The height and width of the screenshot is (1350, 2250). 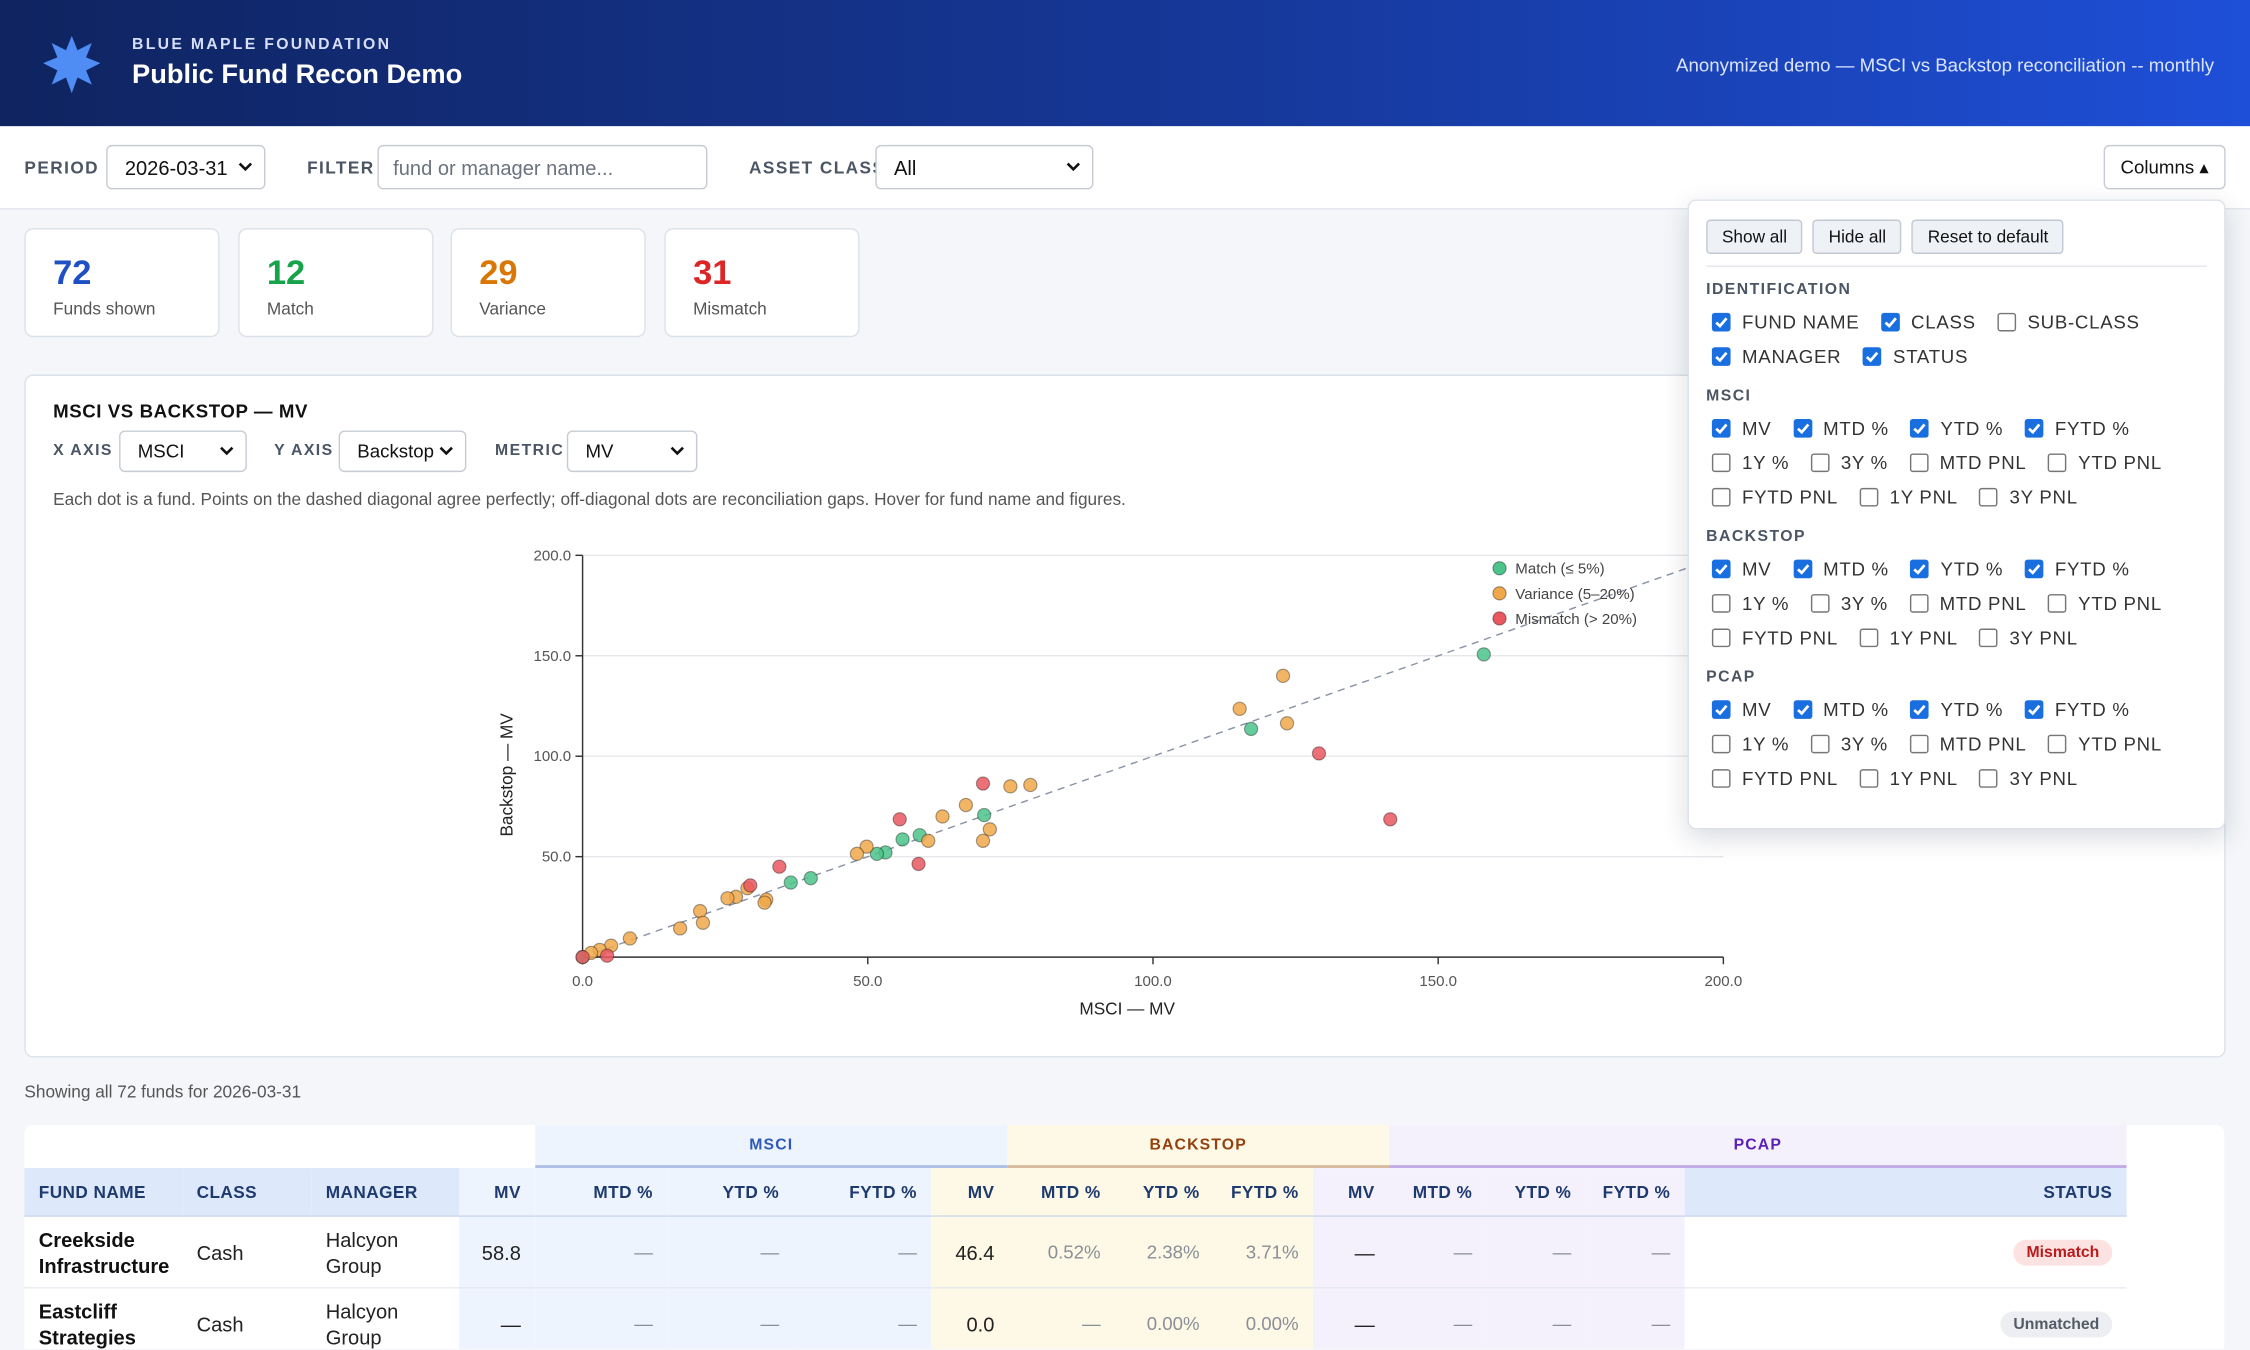 I want to click on x-axis-select: MSCI, so click(x=183, y=451).